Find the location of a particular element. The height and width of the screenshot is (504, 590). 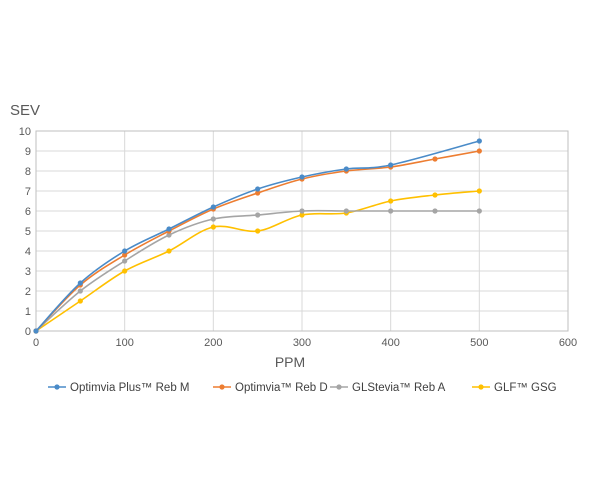

legend-label: Optimvia Plus™ Reb M is located at coordinates (130, 388).